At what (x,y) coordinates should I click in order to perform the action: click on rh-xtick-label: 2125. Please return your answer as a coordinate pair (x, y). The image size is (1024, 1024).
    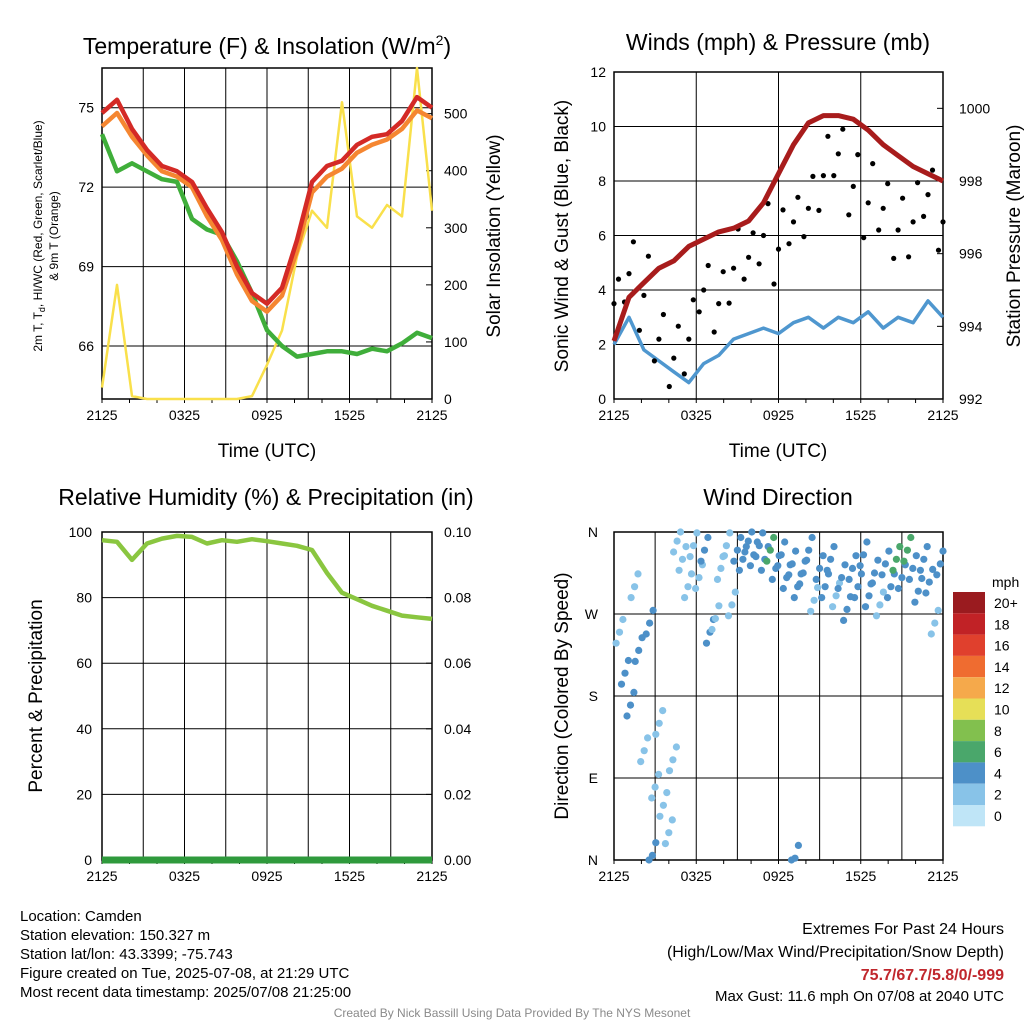
    Looking at the image, I should click on (101, 876).